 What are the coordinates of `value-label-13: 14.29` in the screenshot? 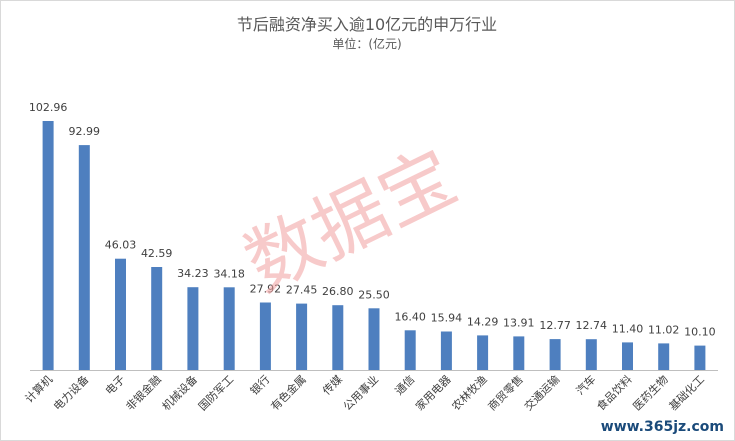 It's located at (483, 321).